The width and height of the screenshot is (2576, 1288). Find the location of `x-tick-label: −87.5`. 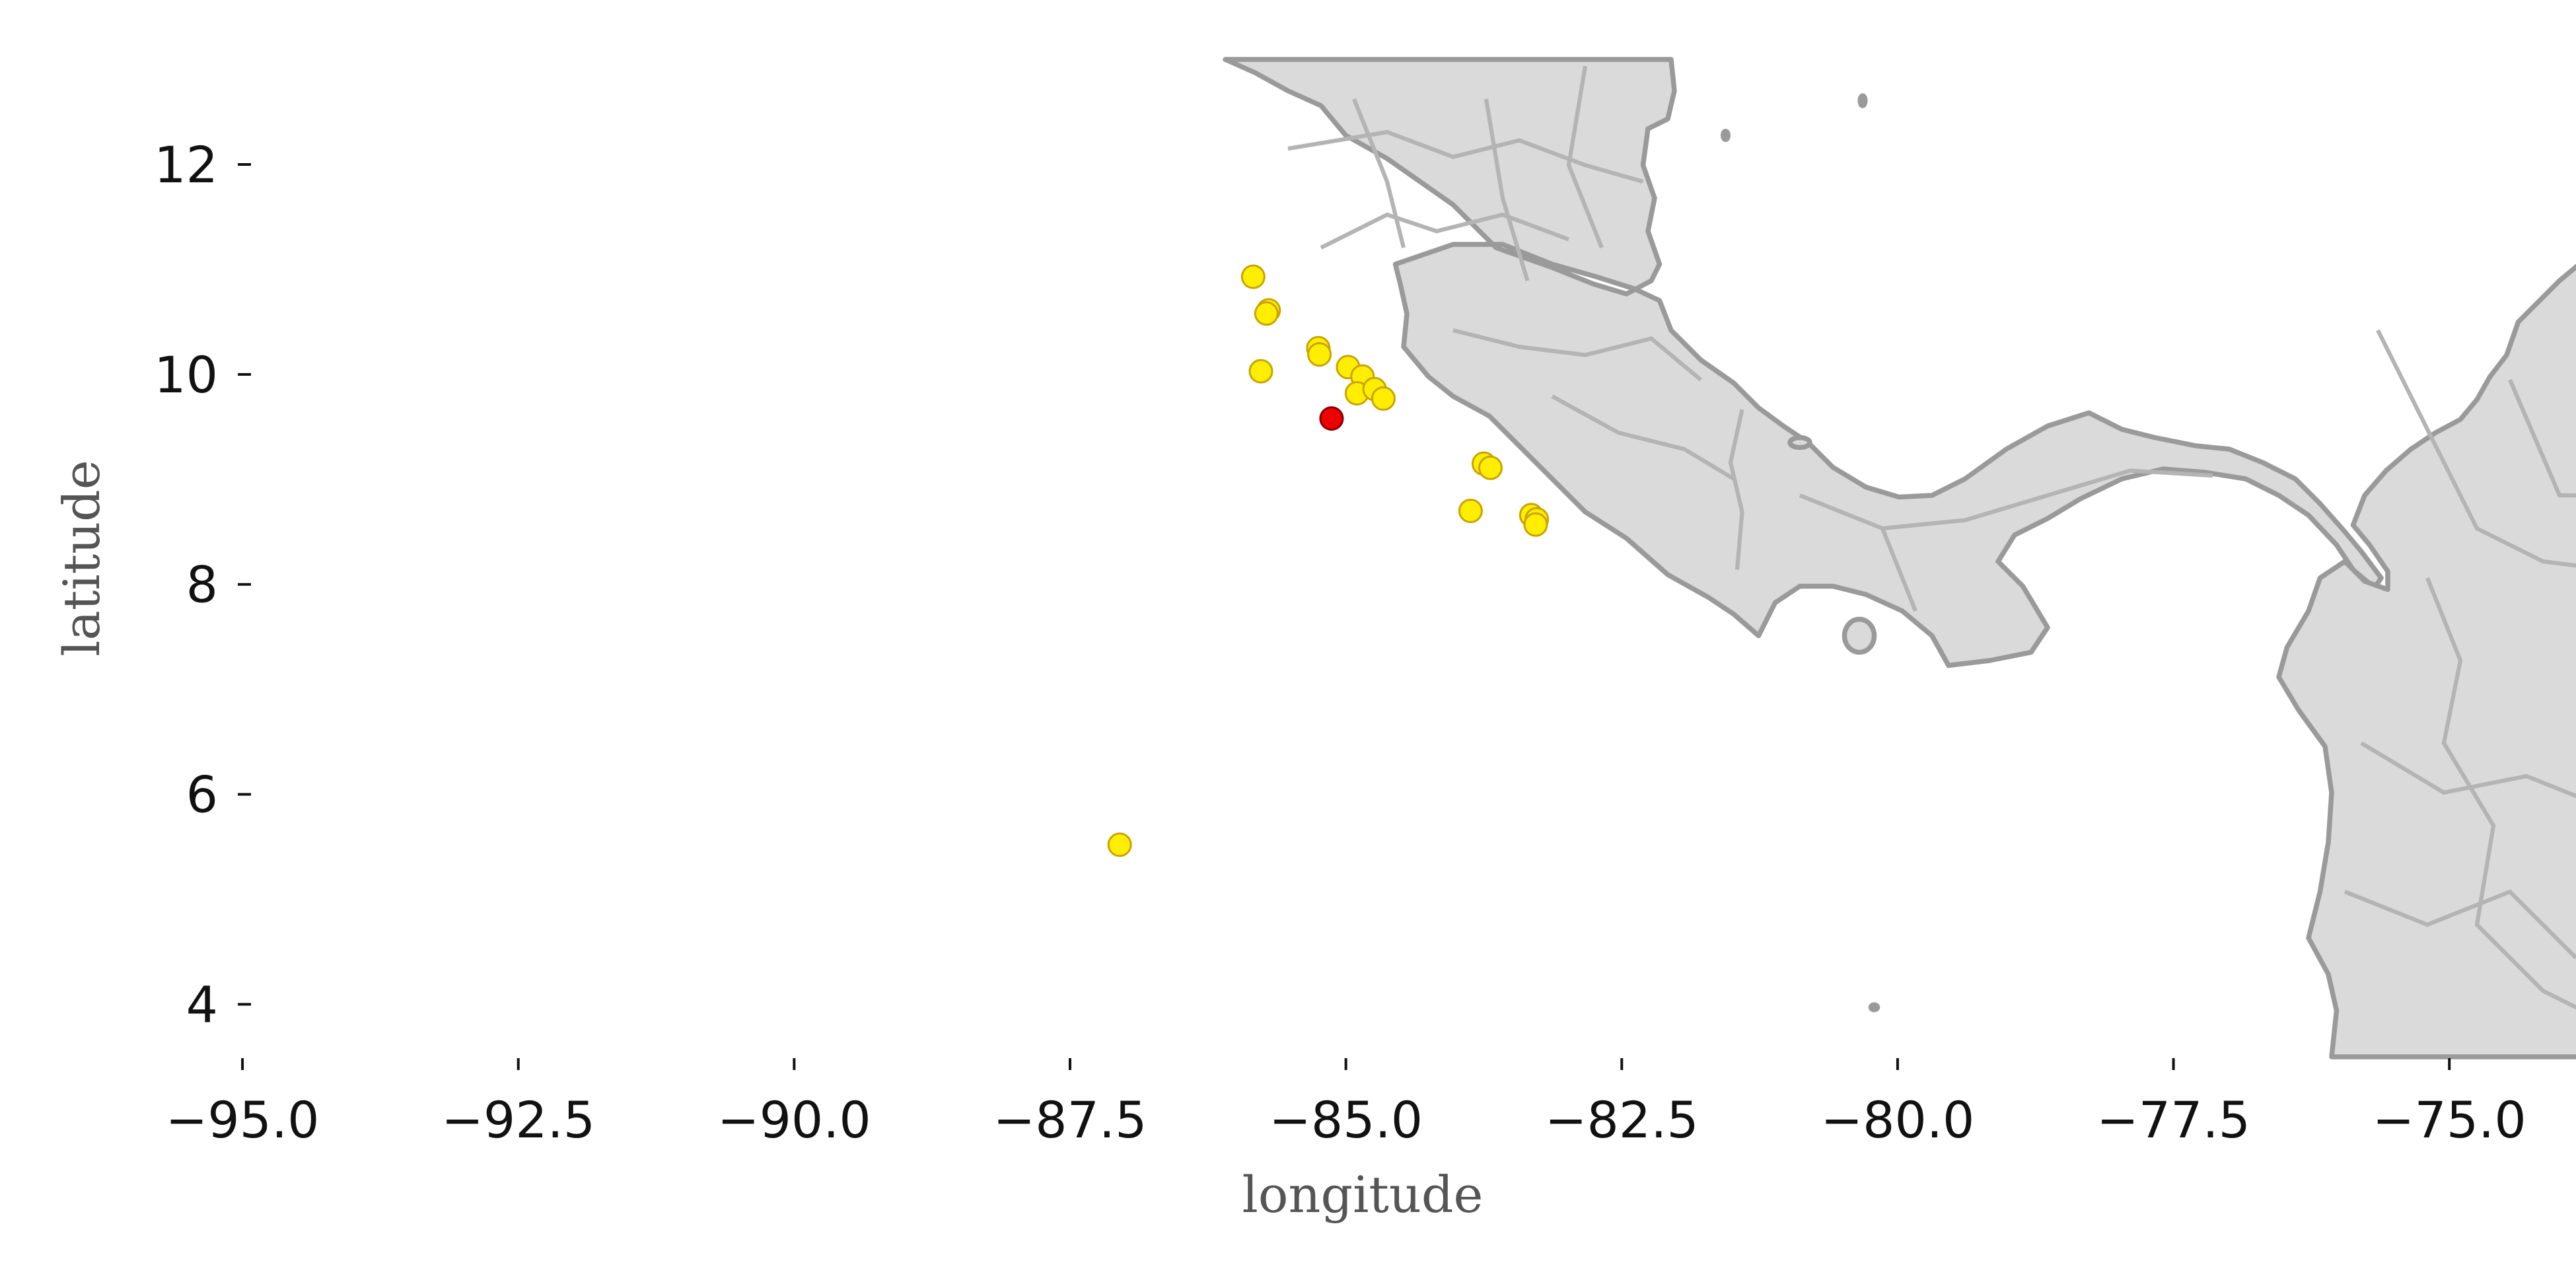

x-tick-label: −87.5 is located at coordinates (1070, 1120).